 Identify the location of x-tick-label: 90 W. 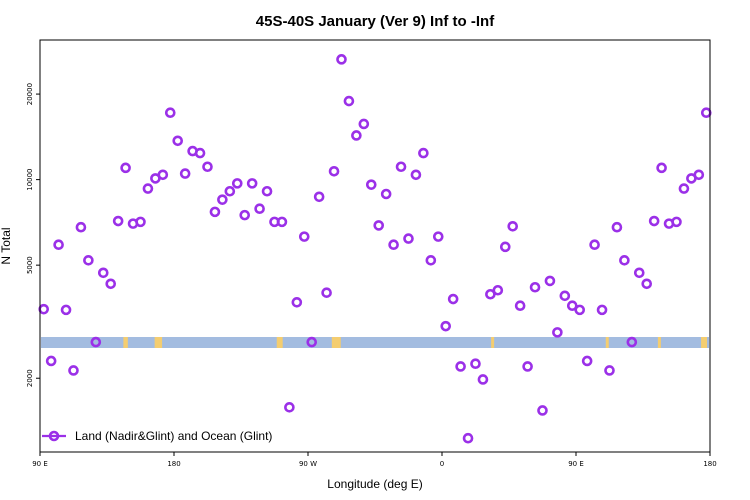
(308, 464).